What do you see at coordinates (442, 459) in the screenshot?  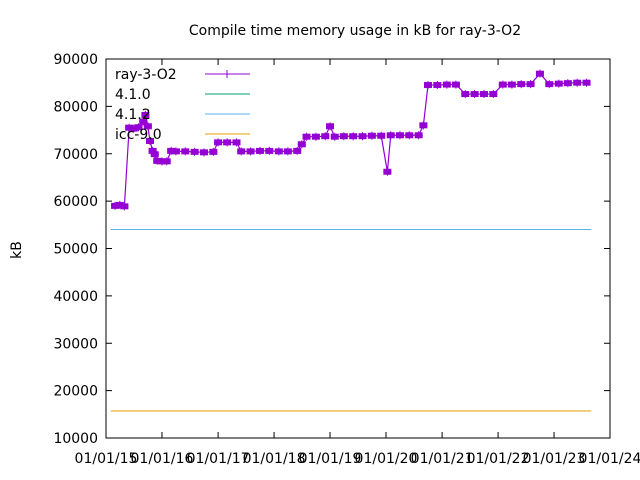 I see `x-tick-label: 01/01/21` at bounding box center [442, 459].